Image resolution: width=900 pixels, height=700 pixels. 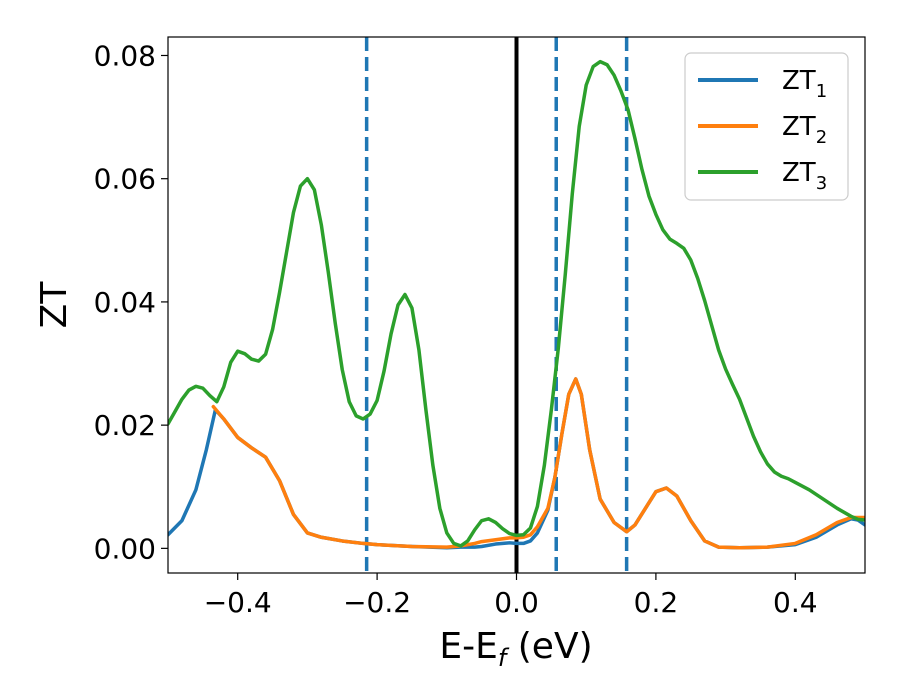 What do you see at coordinates (821, 137) in the screenshot?
I see `legend-label-subscript: 2` at bounding box center [821, 137].